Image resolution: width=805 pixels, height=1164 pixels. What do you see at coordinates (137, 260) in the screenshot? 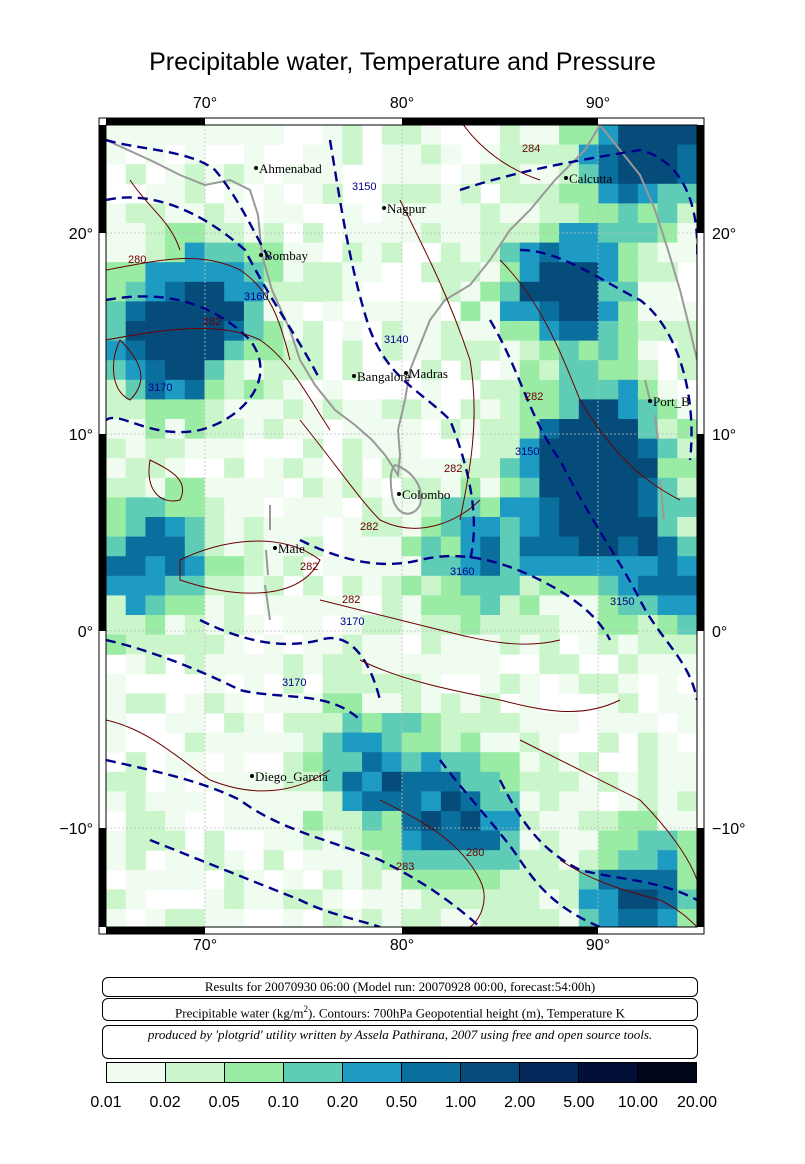
I see `contour-label: 280` at bounding box center [137, 260].